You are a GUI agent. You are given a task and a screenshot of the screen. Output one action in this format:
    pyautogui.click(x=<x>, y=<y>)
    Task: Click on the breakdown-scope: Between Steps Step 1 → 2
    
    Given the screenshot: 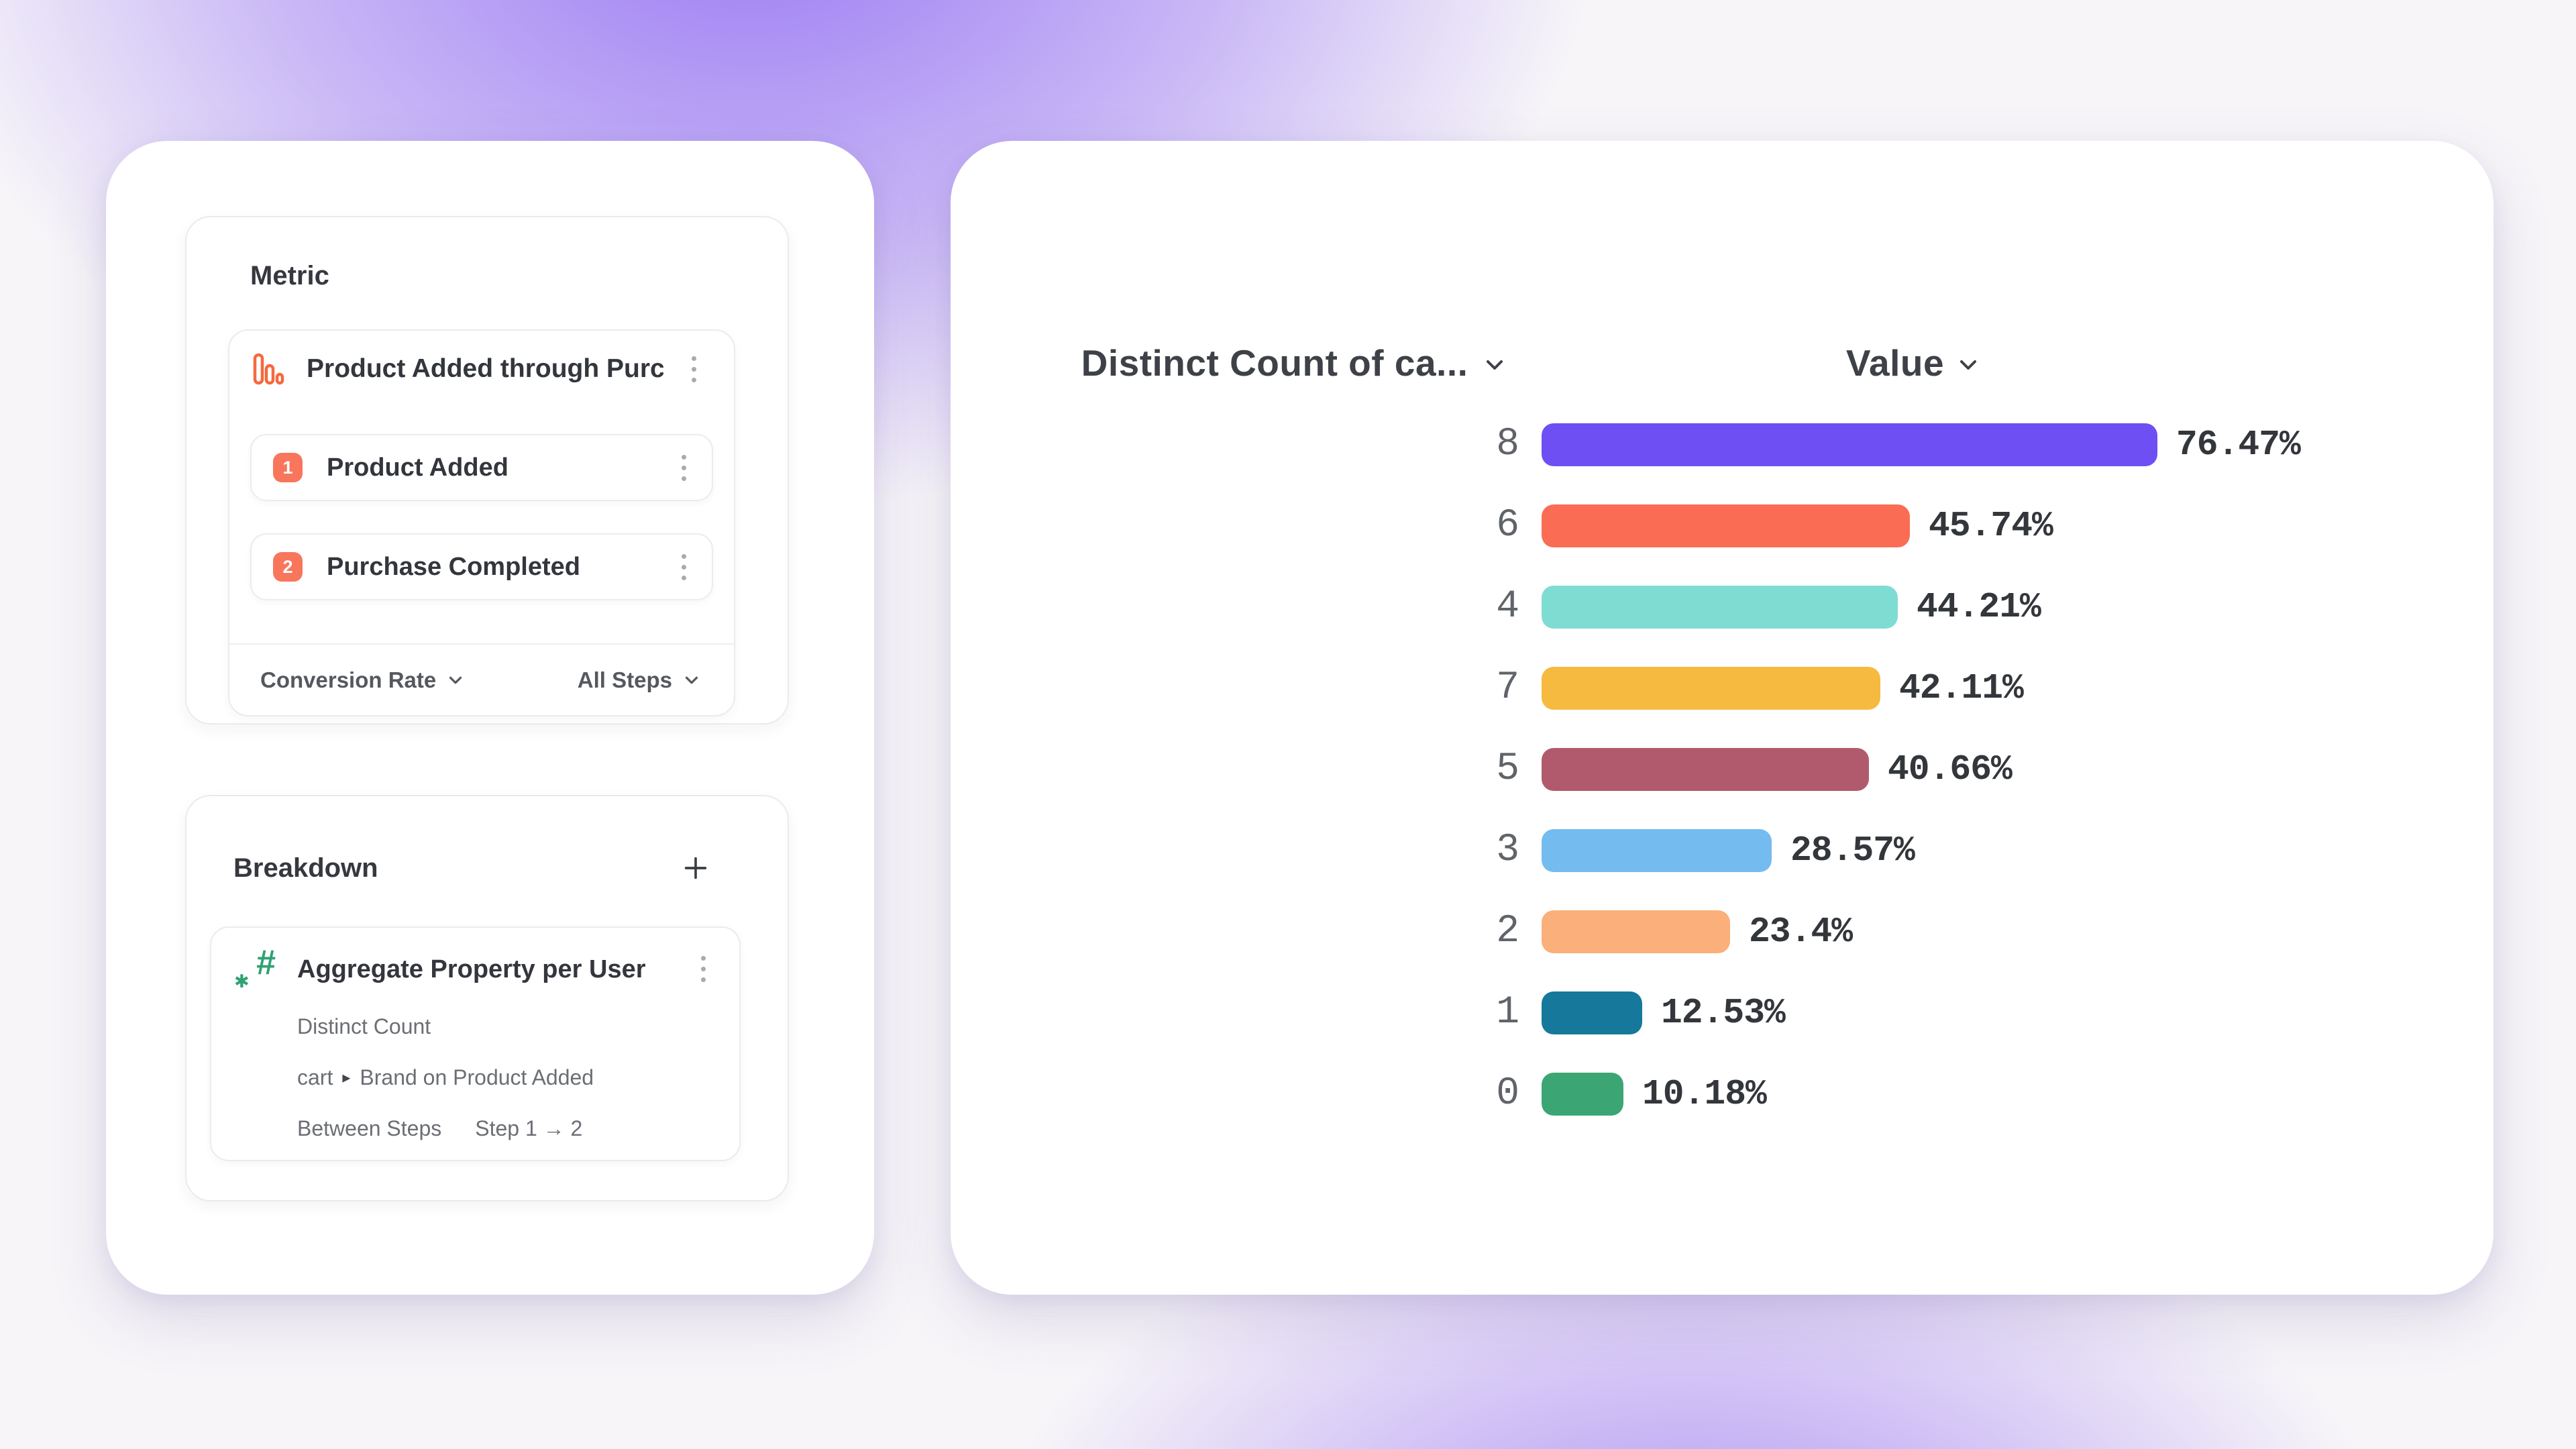 What is the action you would take?
    pyautogui.click(x=504, y=1128)
    